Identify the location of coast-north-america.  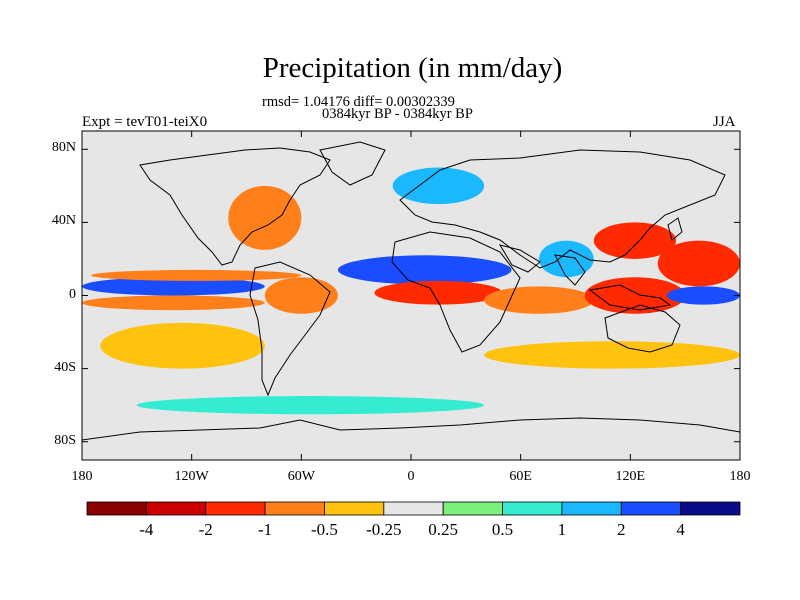
(235, 206).